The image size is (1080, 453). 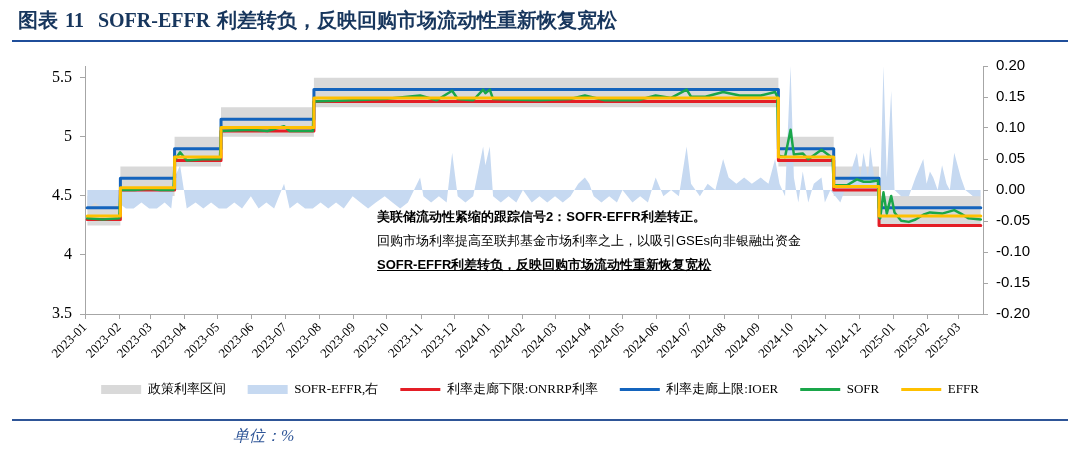 What do you see at coordinates (589, 241) in the screenshot?
I see `annotation: 回购市场利率提高至联邦基金市场利率之上，以吸引GSEs向非银融出资金` at bounding box center [589, 241].